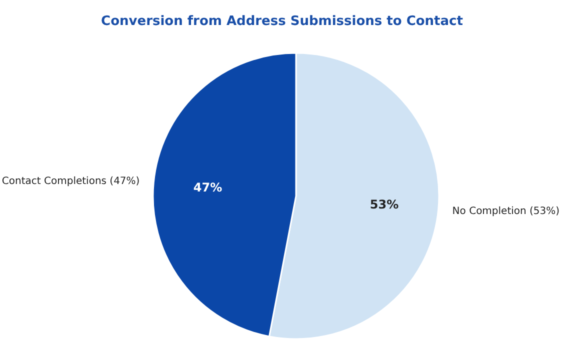  I want to click on data-label: 53%, so click(384, 204).